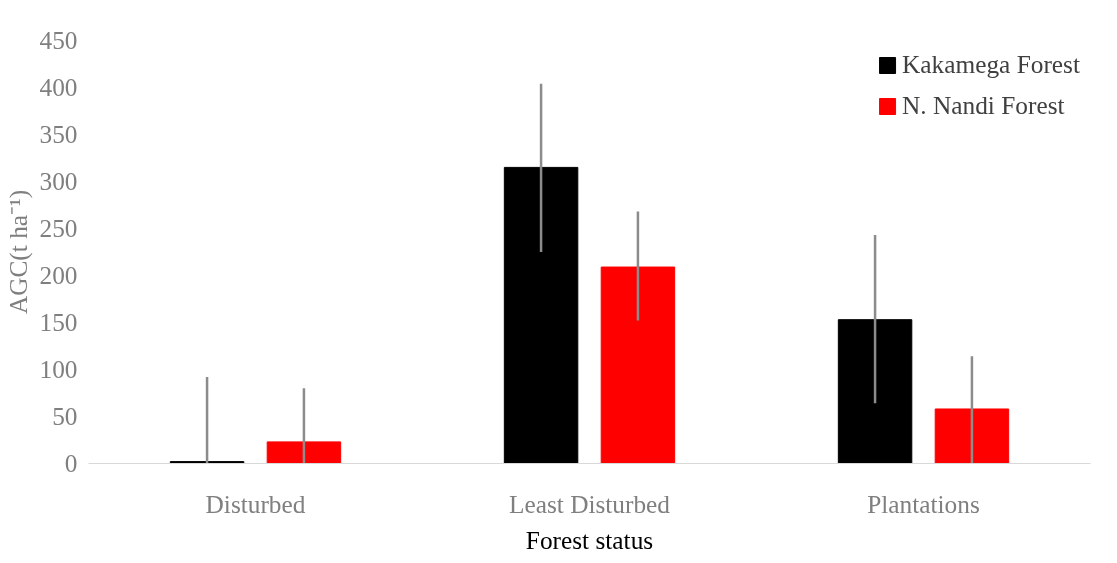  What do you see at coordinates (58, 275) in the screenshot?
I see `y-tick-label: 200` at bounding box center [58, 275].